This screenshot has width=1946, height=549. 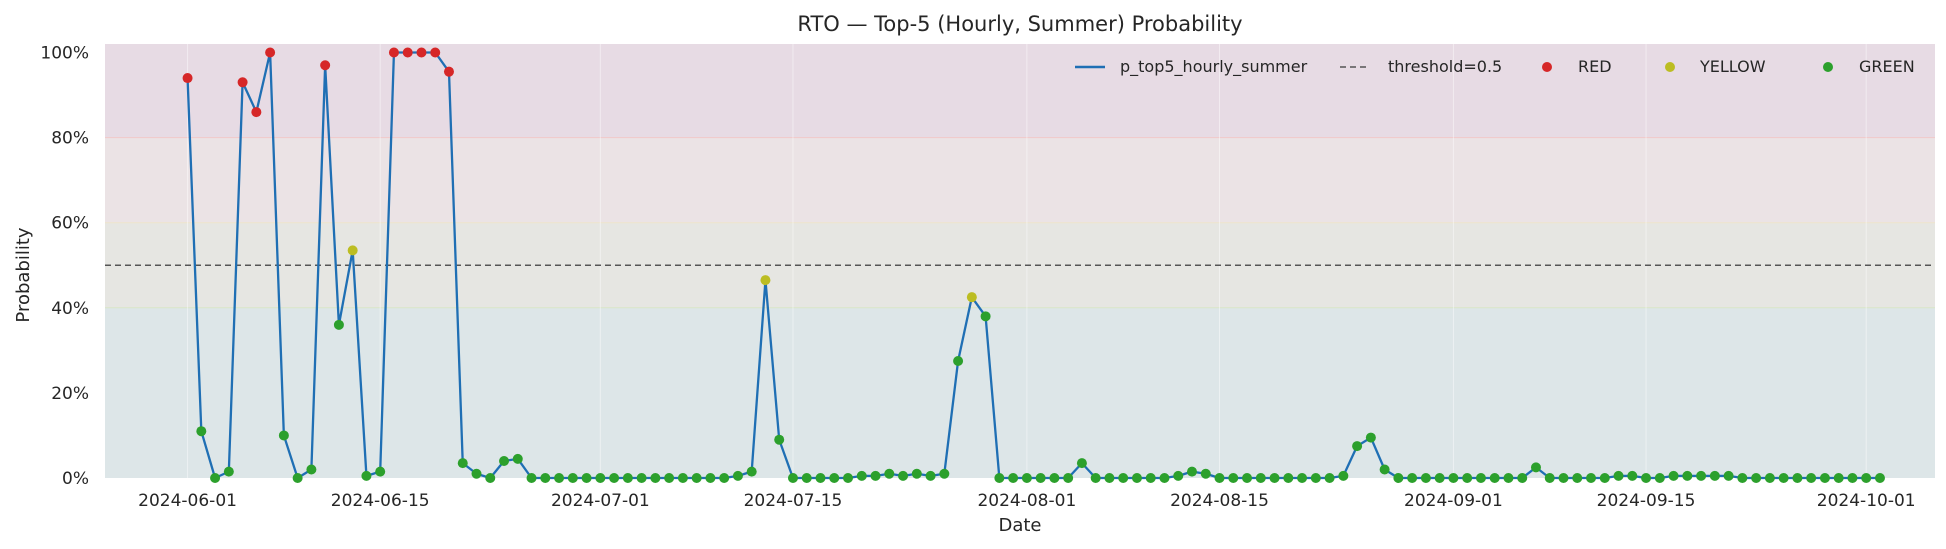 I want to click on x-tick-label: 2024-06-15, so click(x=380, y=501).